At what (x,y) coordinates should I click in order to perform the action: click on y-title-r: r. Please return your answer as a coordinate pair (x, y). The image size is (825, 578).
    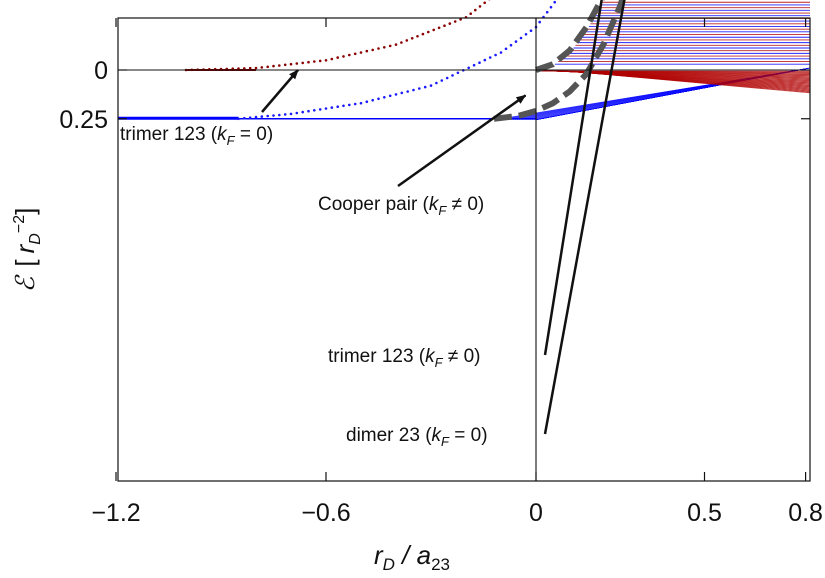
    Looking at the image, I should click on (25, 248).